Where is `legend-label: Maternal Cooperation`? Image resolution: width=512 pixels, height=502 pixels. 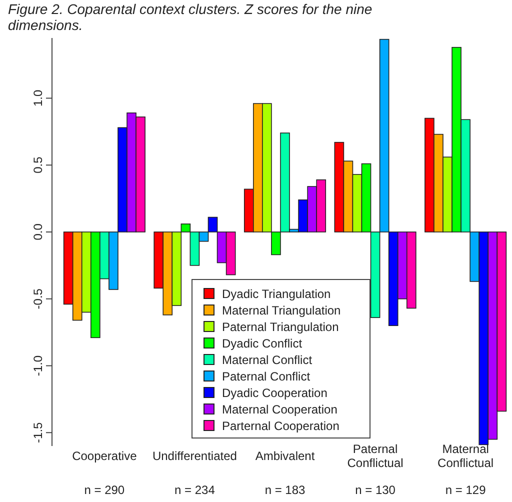 legend-label: Maternal Cooperation is located at coordinates (280, 409).